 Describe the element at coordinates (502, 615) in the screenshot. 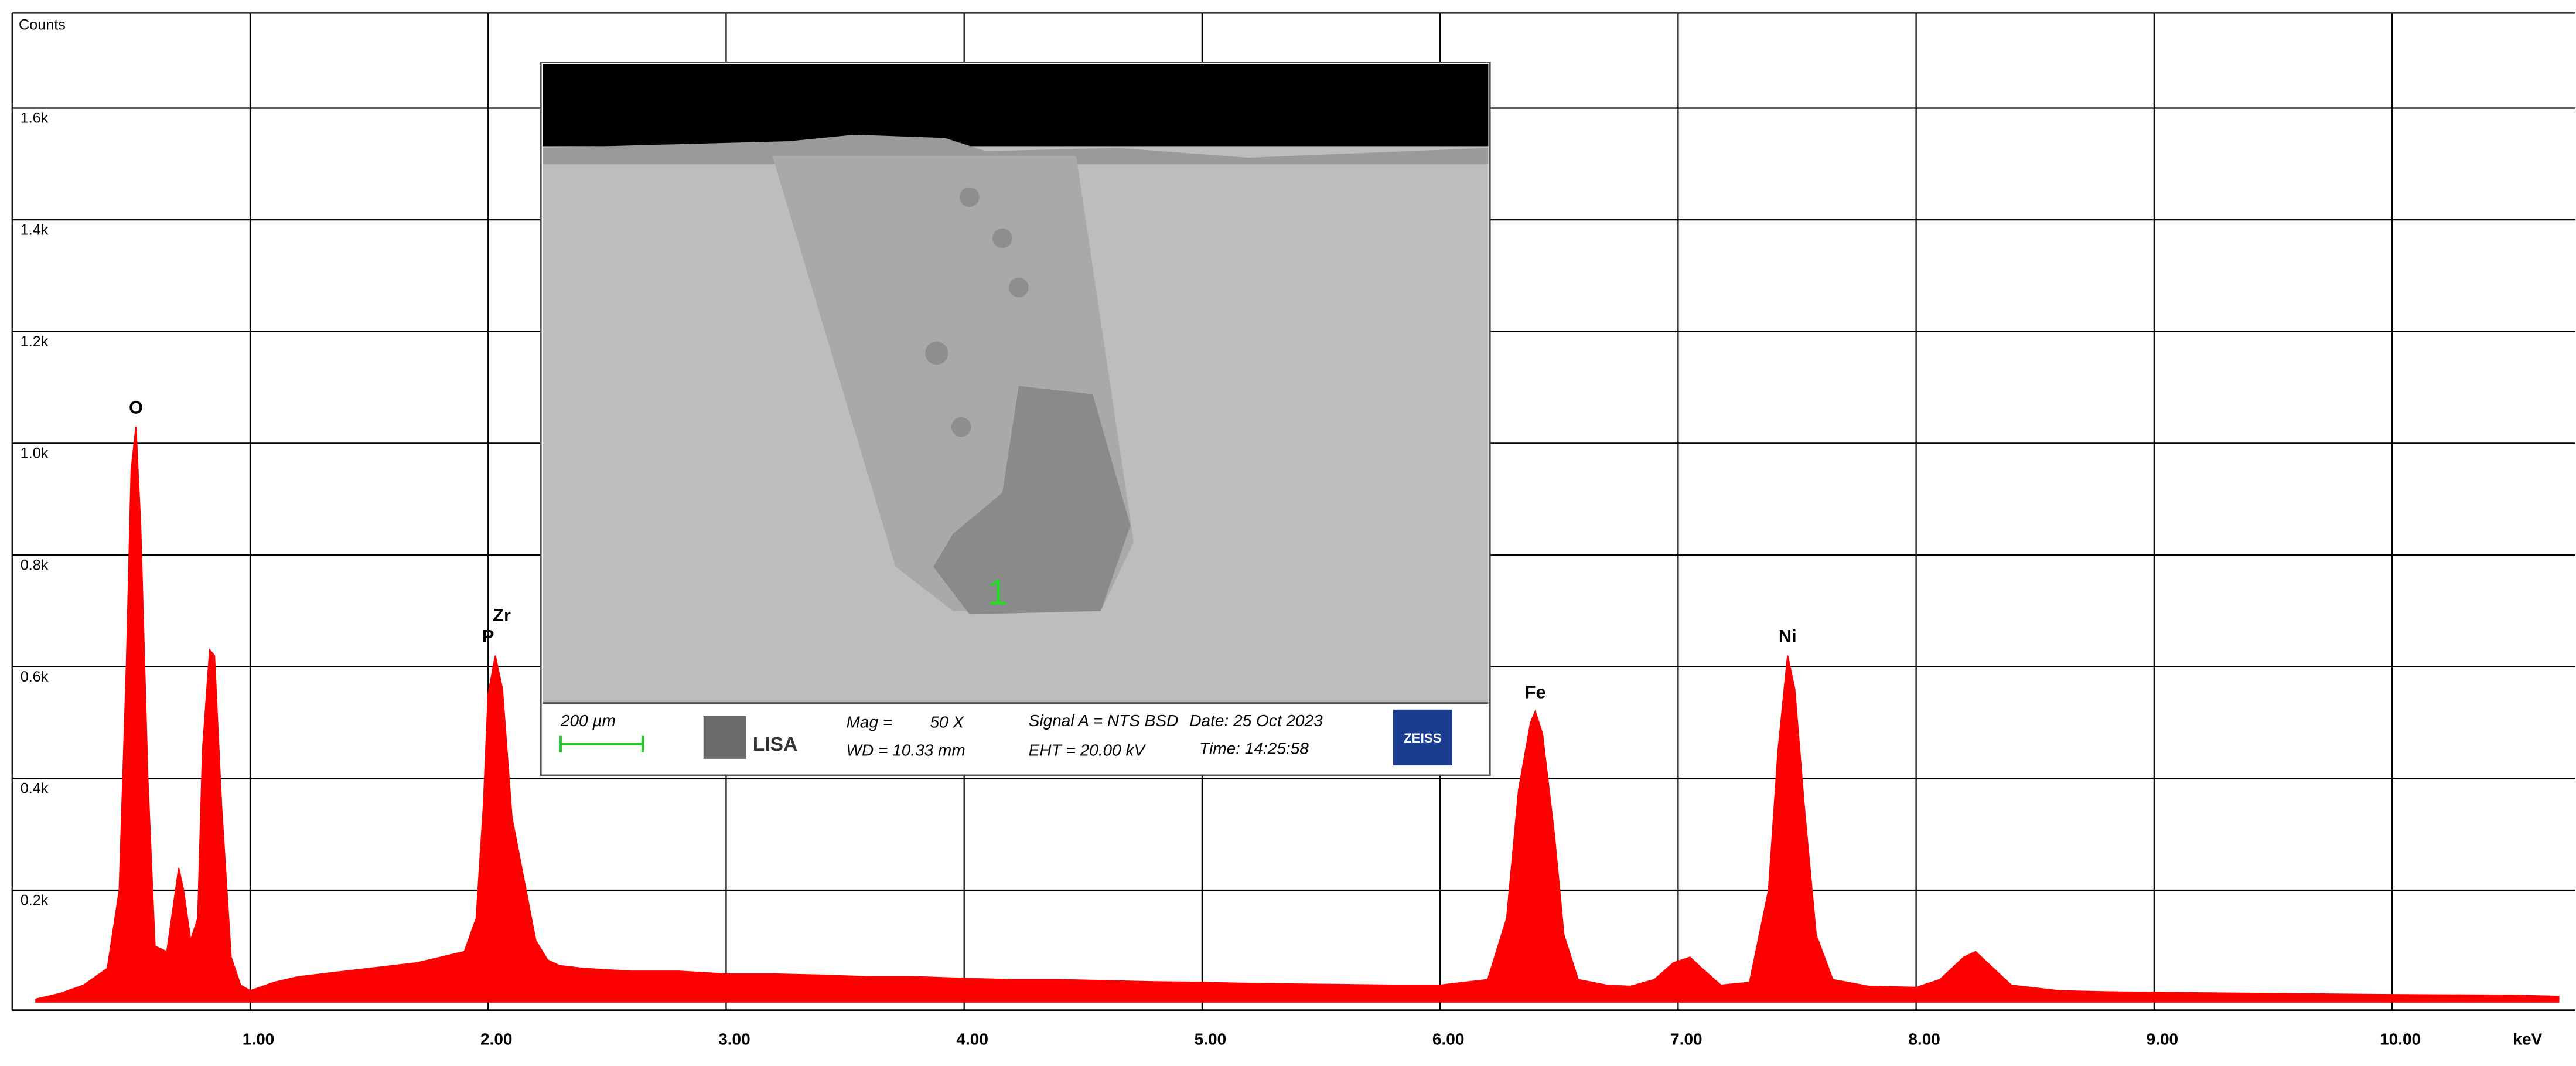

I see `peak-label: Zr` at that location.